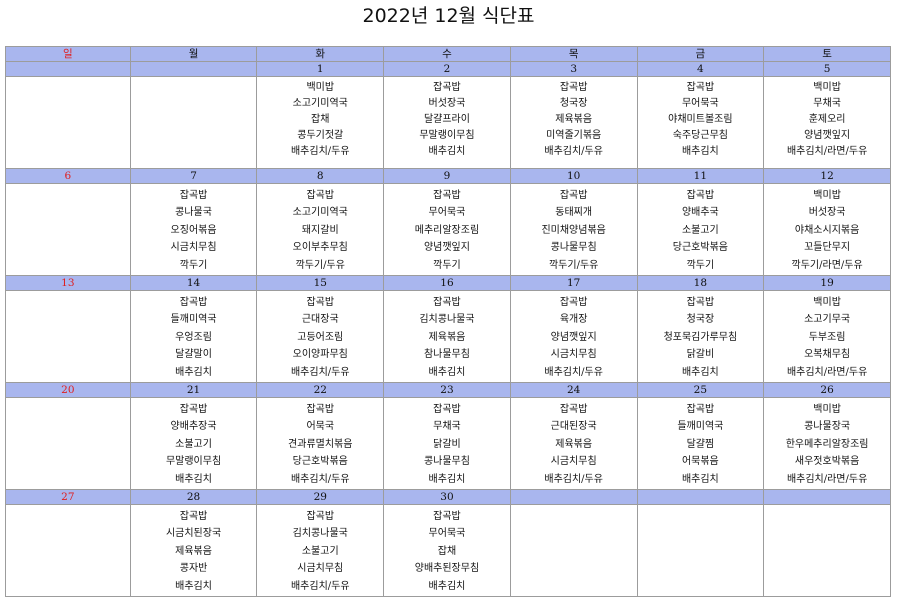 This screenshot has width=897, height=597. Describe the element at coordinates (193, 534) in the screenshot. I see `menu-item: 시금치된장국` at that location.